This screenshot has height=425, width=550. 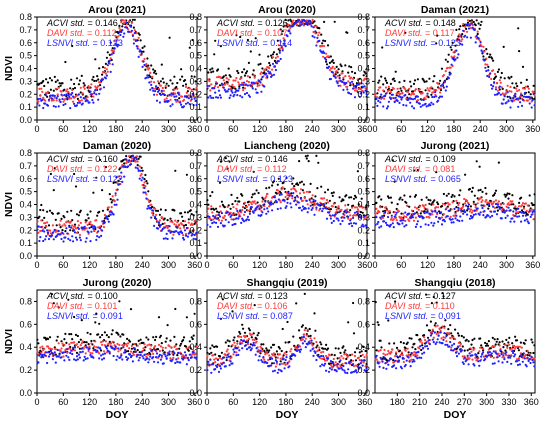 What do you see at coordinates (363, 81) in the screenshot?
I see `y-tick-label: 0.3` at bounding box center [363, 81].